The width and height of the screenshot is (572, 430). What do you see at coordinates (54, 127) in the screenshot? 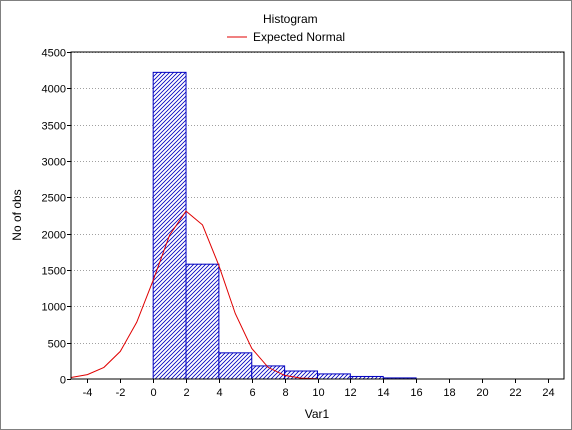
I see `y-tick-label: 3500` at bounding box center [54, 127].